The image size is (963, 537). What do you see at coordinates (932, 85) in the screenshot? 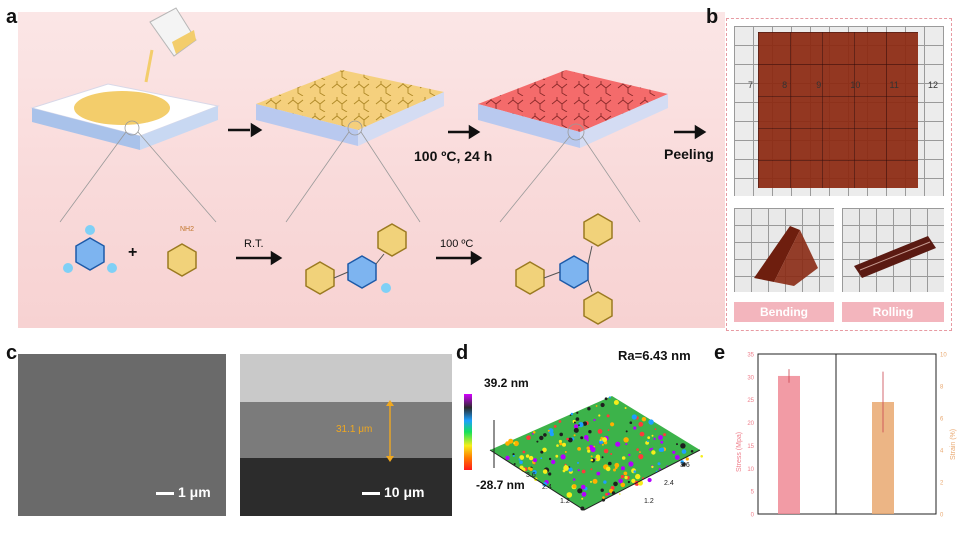
I see `ruler-number: 12` at bounding box center [932, 85].